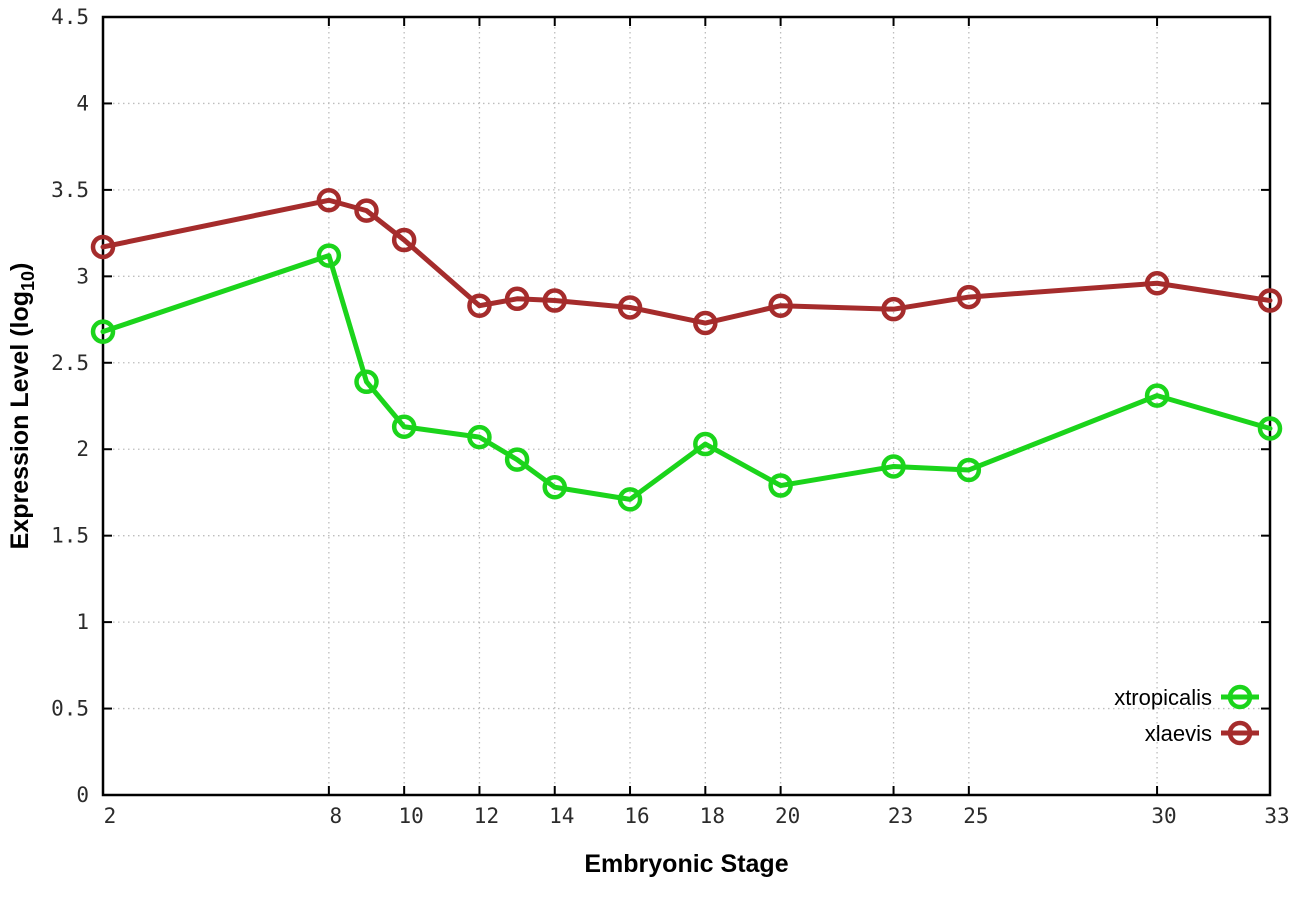 This screenshot has height=907, width=1296. I want to click on x-tick-label: 8, so click(336, 816).